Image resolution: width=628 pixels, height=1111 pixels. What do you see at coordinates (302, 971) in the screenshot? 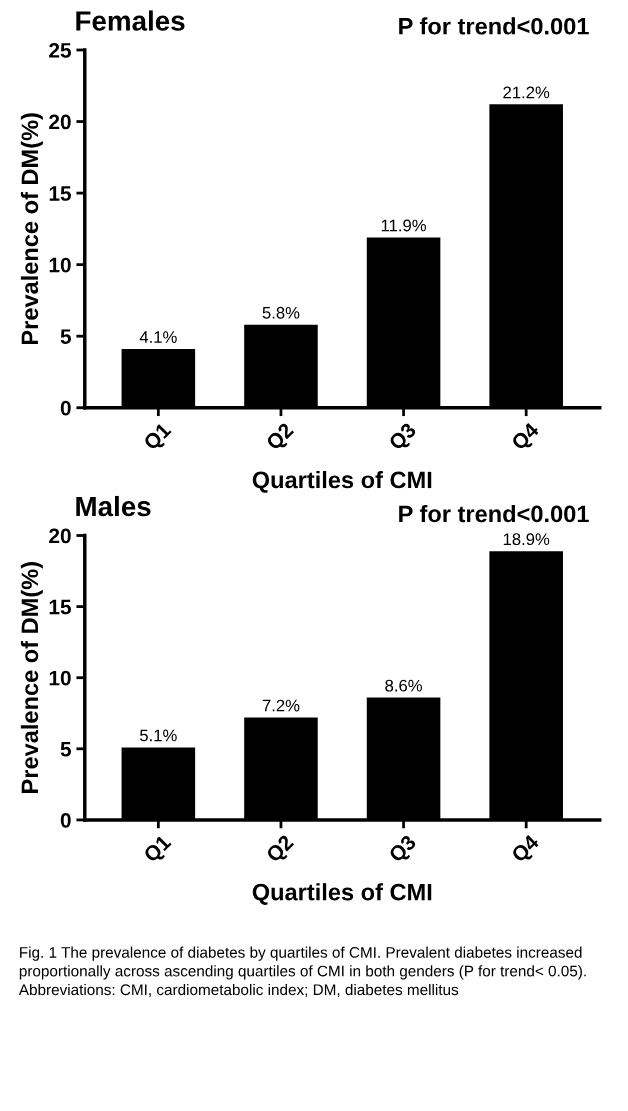
I see `caption: Fig. 1 The prevalence of diabetes by quartiles of CMI. Prevalent diabetes increased proportionally across ascending quartiles of CMI in both genders (P for trend< 0.05). Abbreviations: CMI, cardiometabolic index; DM, diabetes mellitus` at bounding box center [302, 971].